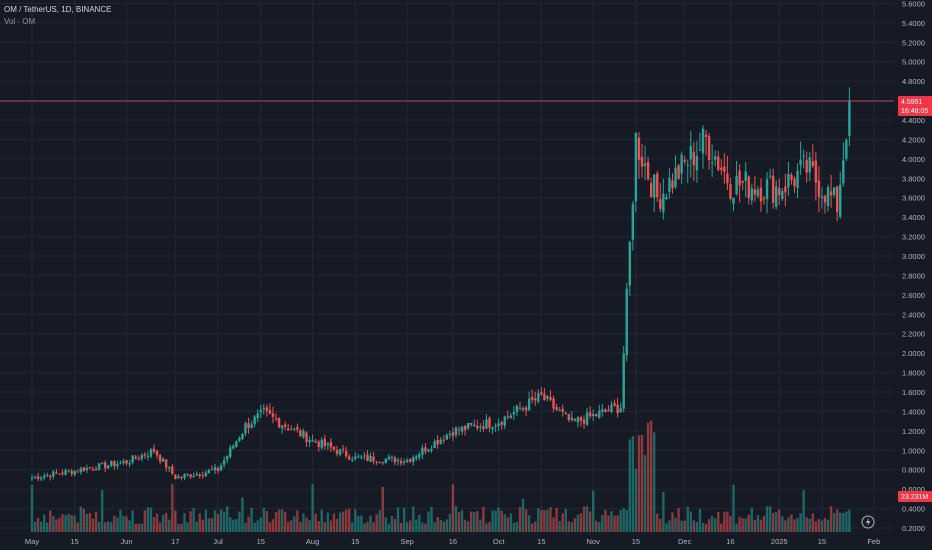 This screenshot has height=550, width=932. Describe the element at coordinates (913, 450) in the screenshot. I see `price-tick-label: 1.0000` at that location.